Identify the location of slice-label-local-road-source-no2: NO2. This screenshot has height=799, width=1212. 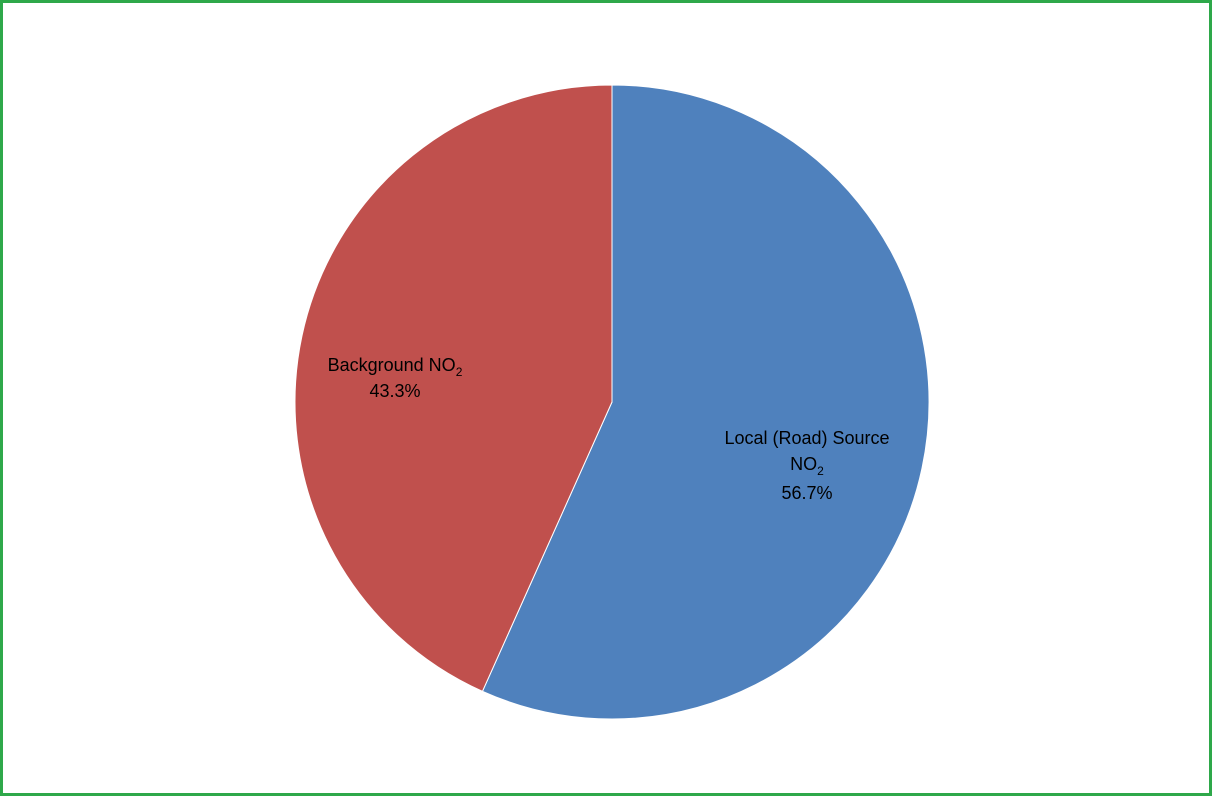
(807, 466).